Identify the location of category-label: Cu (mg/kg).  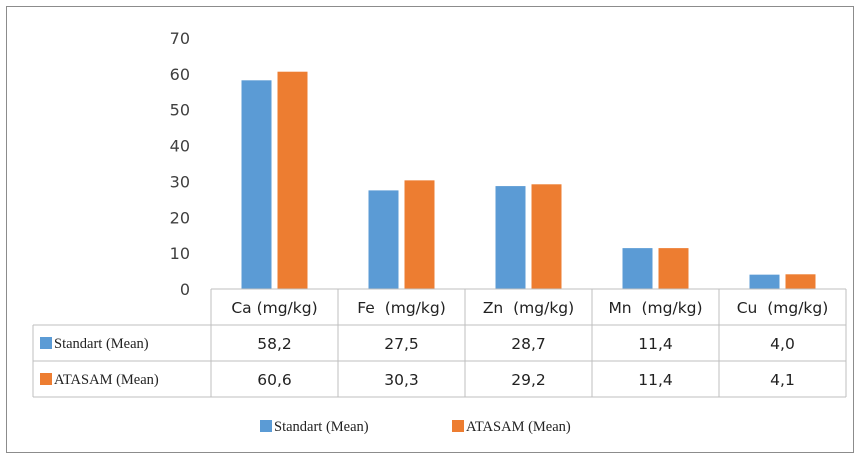
(783, 308).